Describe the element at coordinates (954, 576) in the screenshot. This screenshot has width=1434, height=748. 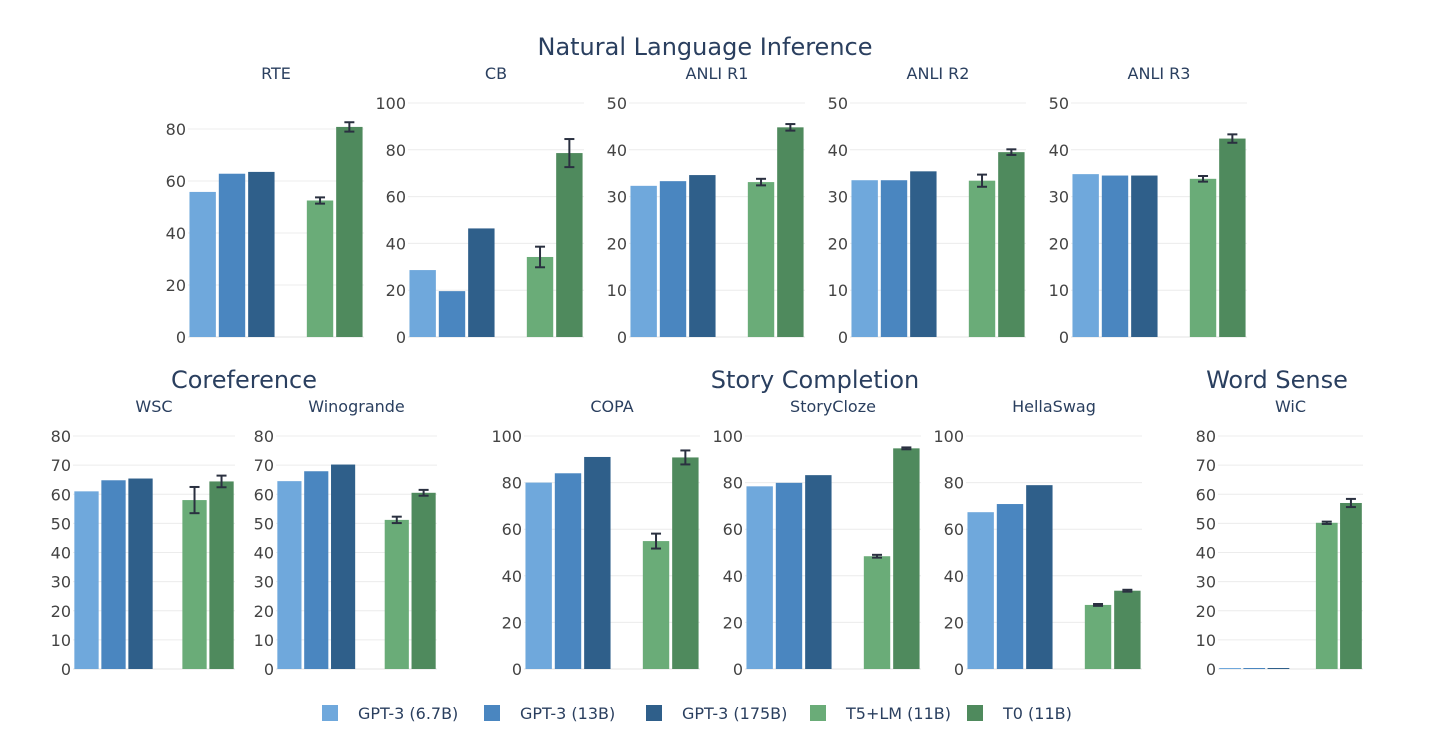
I see `y-tick-hellaswag-40: 40` at that location.